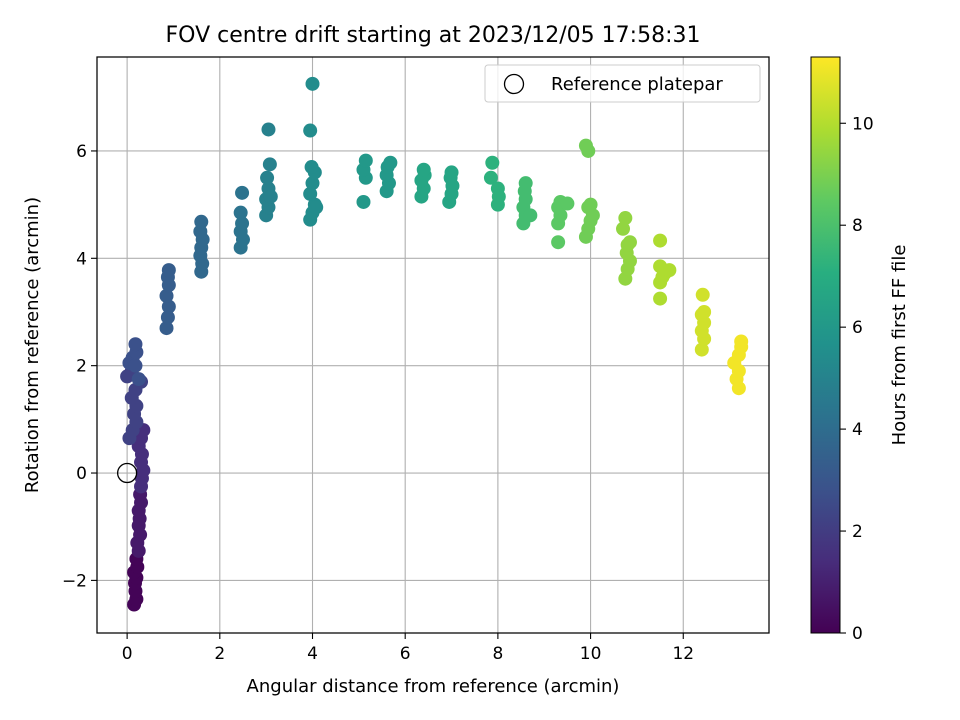  I want to click on y-tick-label: 2, so click(81, 367).